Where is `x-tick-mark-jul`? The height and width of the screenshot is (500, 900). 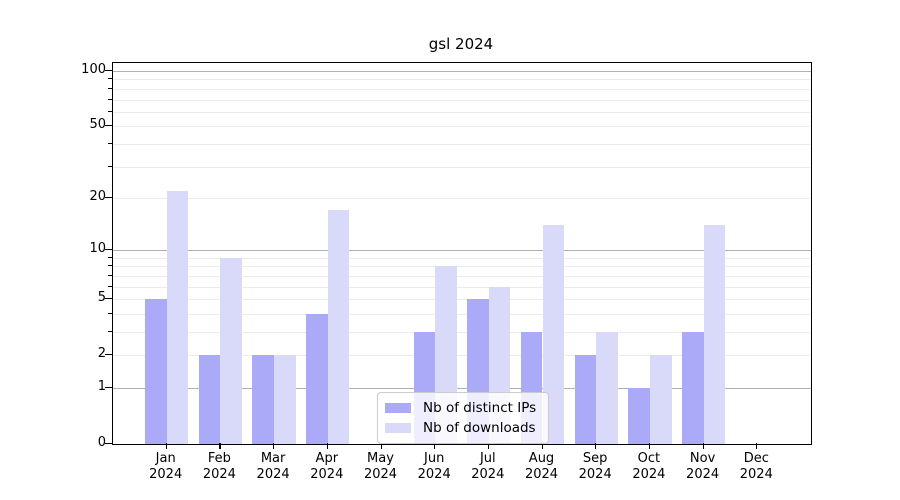
x-tick-mark-jul is located at coordinates (488, 446).